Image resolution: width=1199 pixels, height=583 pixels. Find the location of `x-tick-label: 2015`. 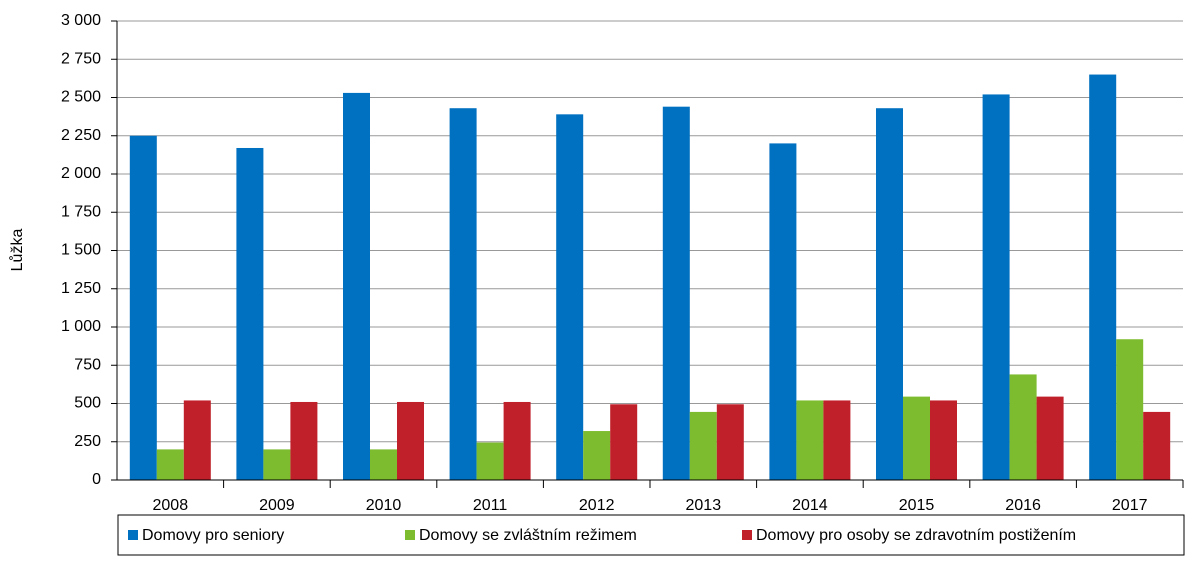

x-tick-label: 2015 is located at coordinates (917, 505).